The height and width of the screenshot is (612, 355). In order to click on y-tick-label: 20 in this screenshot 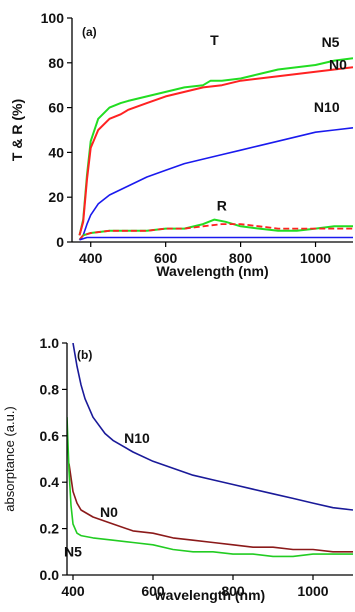, I will do `click(56, 197)`.